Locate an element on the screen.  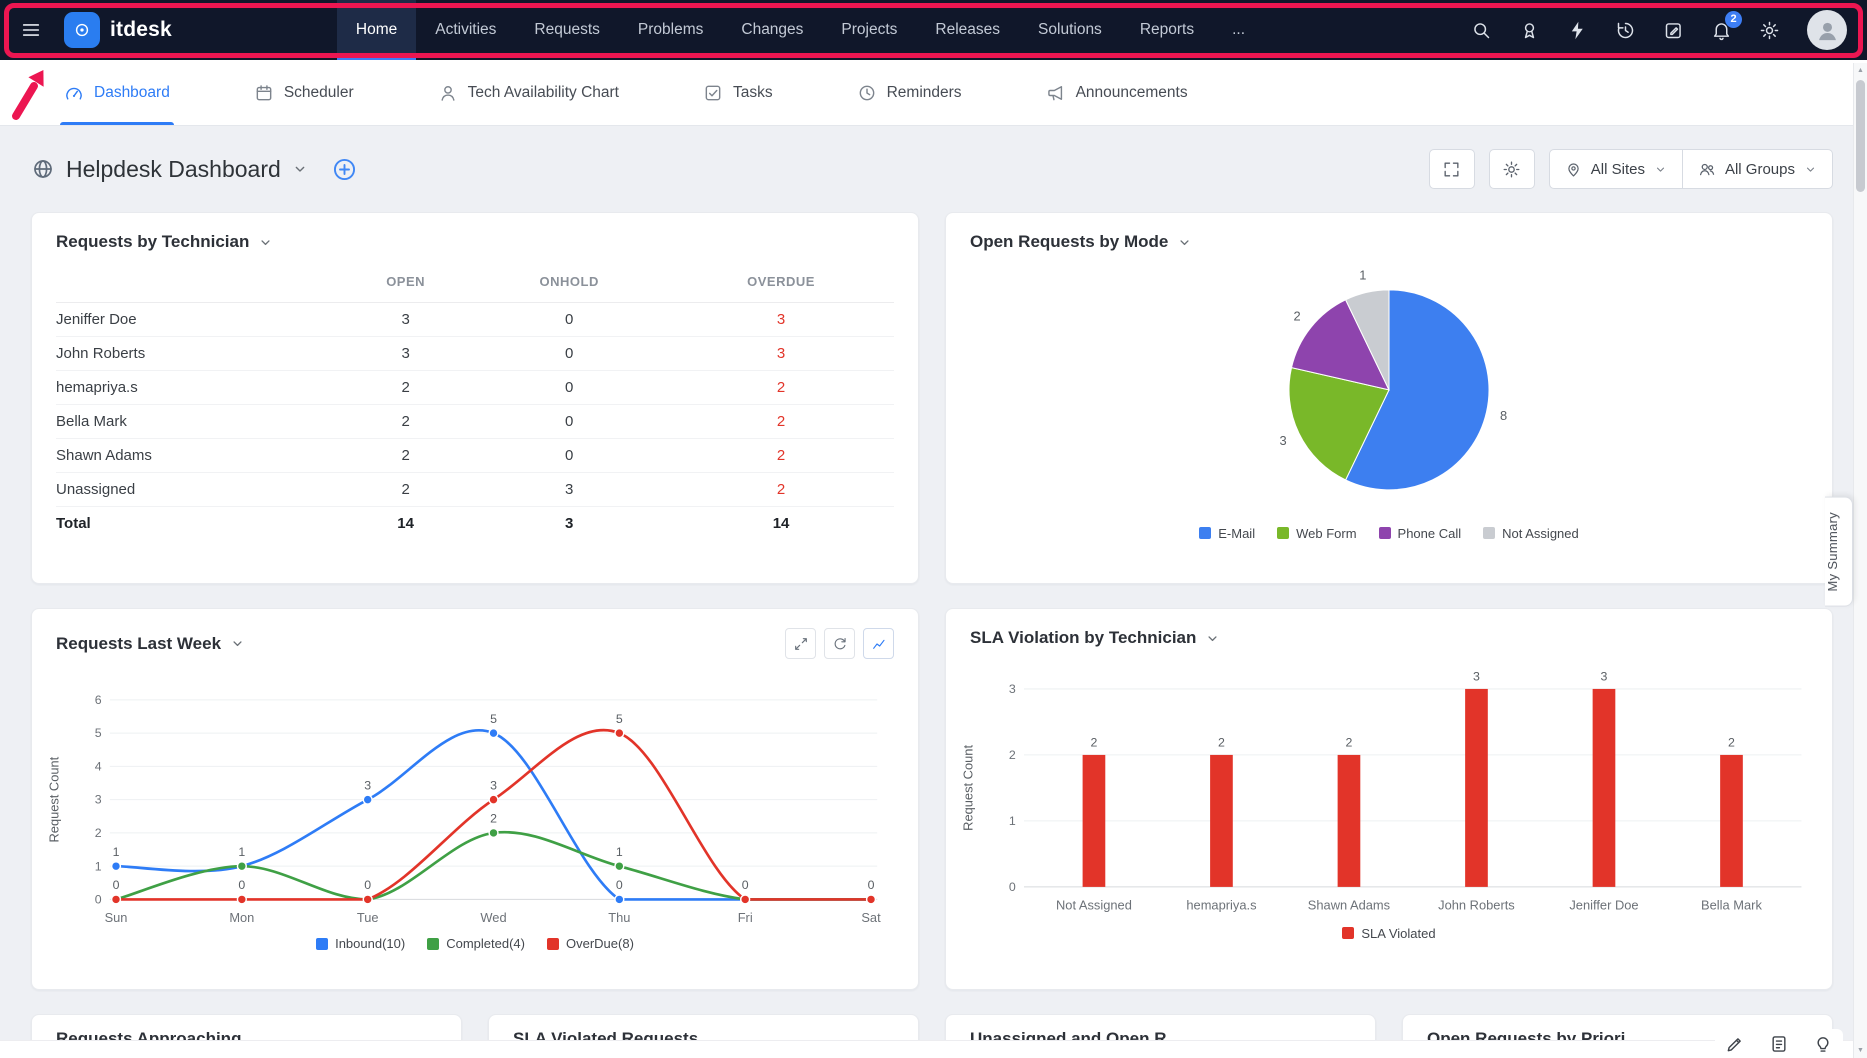
topnav-item-requests: Requests is located at coordinates (567, 29).